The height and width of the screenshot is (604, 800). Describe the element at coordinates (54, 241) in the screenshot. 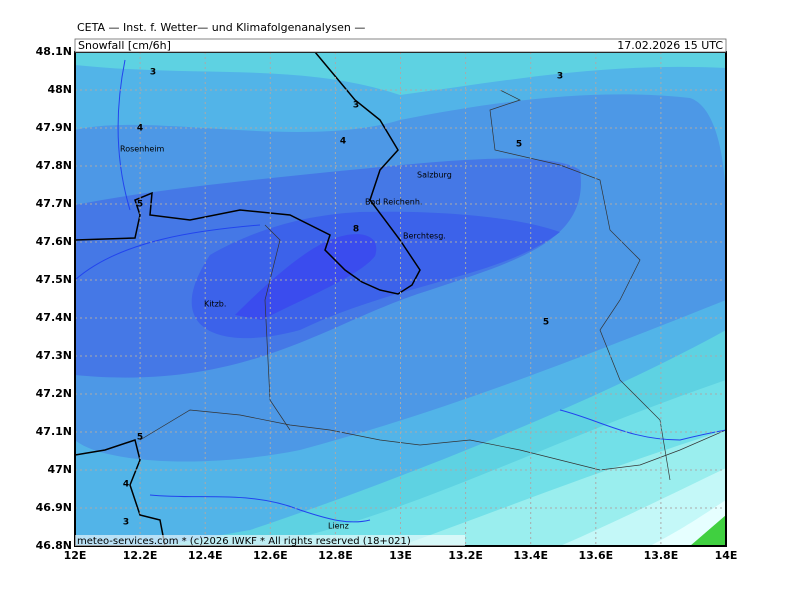

I see `y-tick-label: 47.6N` at that location.